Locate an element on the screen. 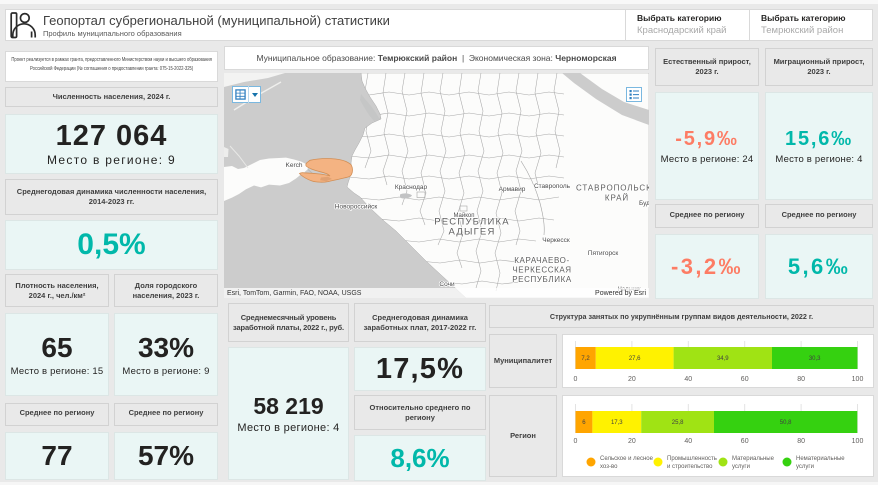 The width and height of the screenshot is (878, 485). svg-text: Буд is located at coordinates (644, 203).